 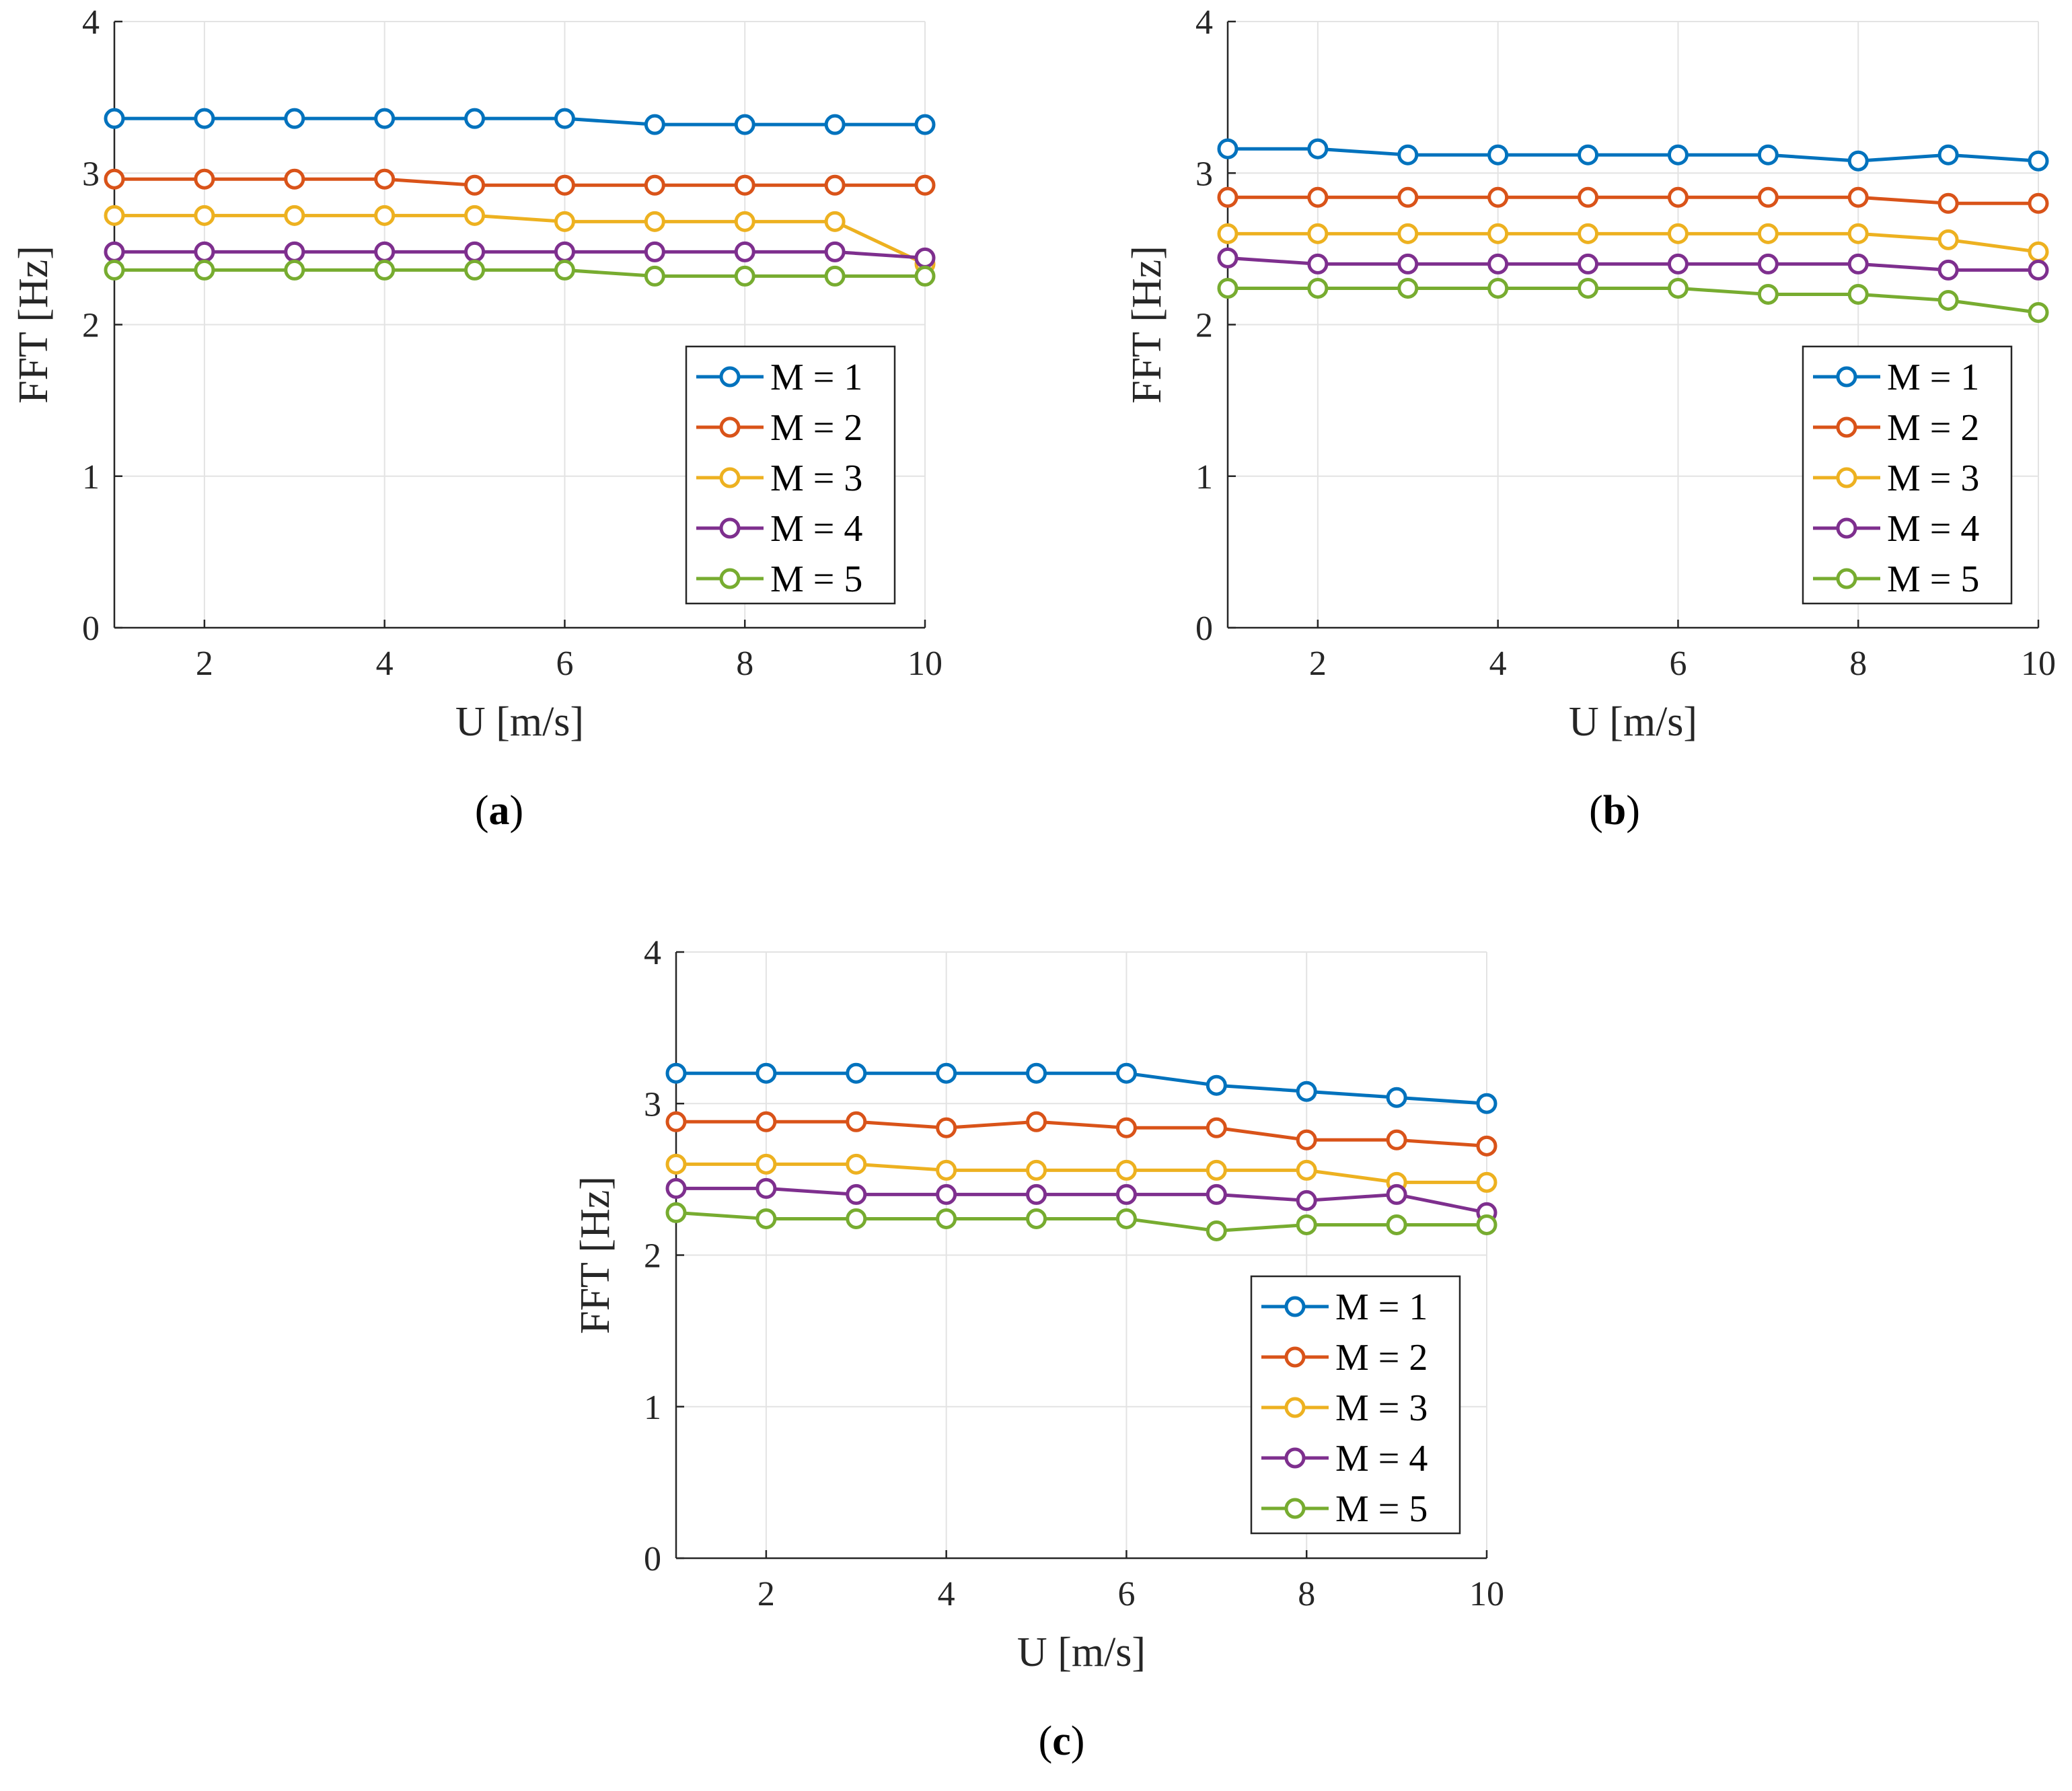 I want to click on y-axis-label: FFT [Hz], so click(x=595, y=1255).